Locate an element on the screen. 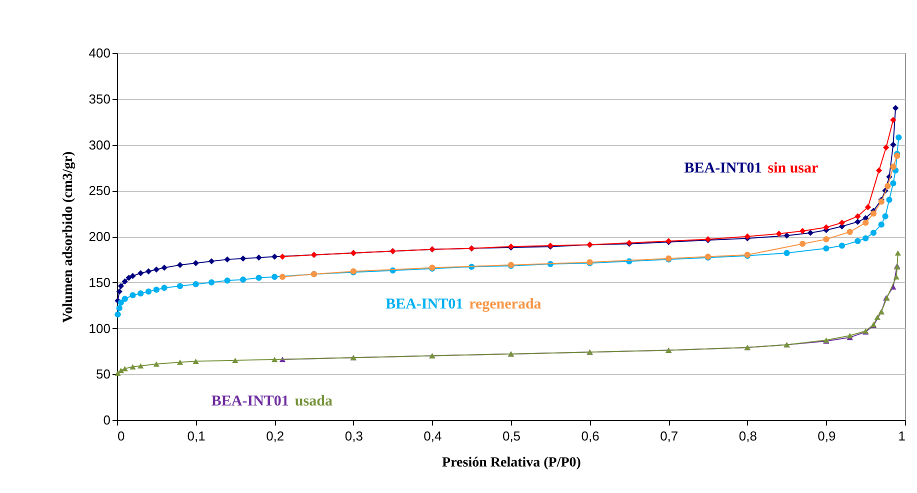 Image resolution: width=917 pixels, height=493 pixels. text: regenerada is located at coordinates (505, 304).